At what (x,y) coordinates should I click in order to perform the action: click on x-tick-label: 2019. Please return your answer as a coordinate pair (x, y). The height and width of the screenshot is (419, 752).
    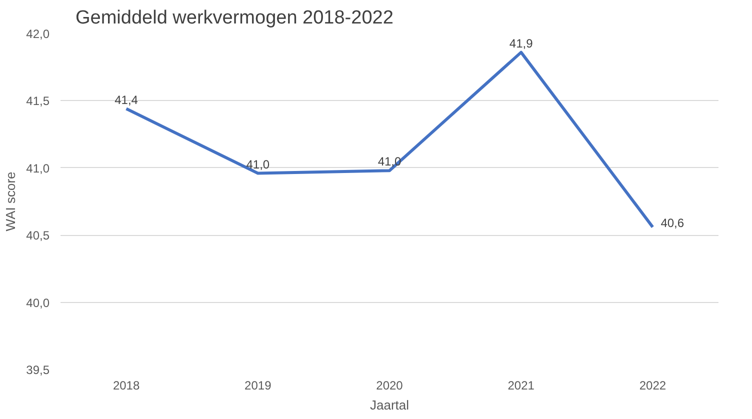
    Looking at the image, I should click on (258, 385).